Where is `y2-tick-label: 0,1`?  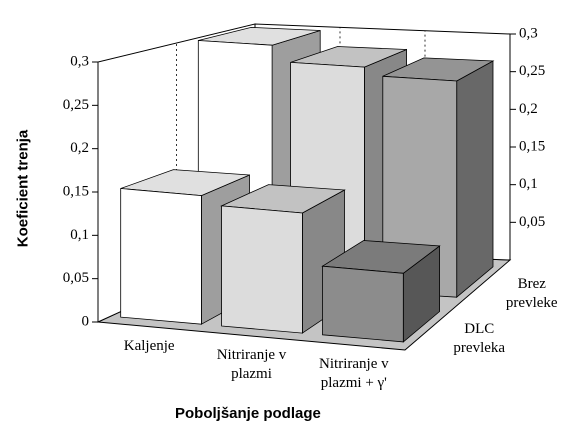
y2-tick-label: 0,1 is located at coordinates (528, 184).